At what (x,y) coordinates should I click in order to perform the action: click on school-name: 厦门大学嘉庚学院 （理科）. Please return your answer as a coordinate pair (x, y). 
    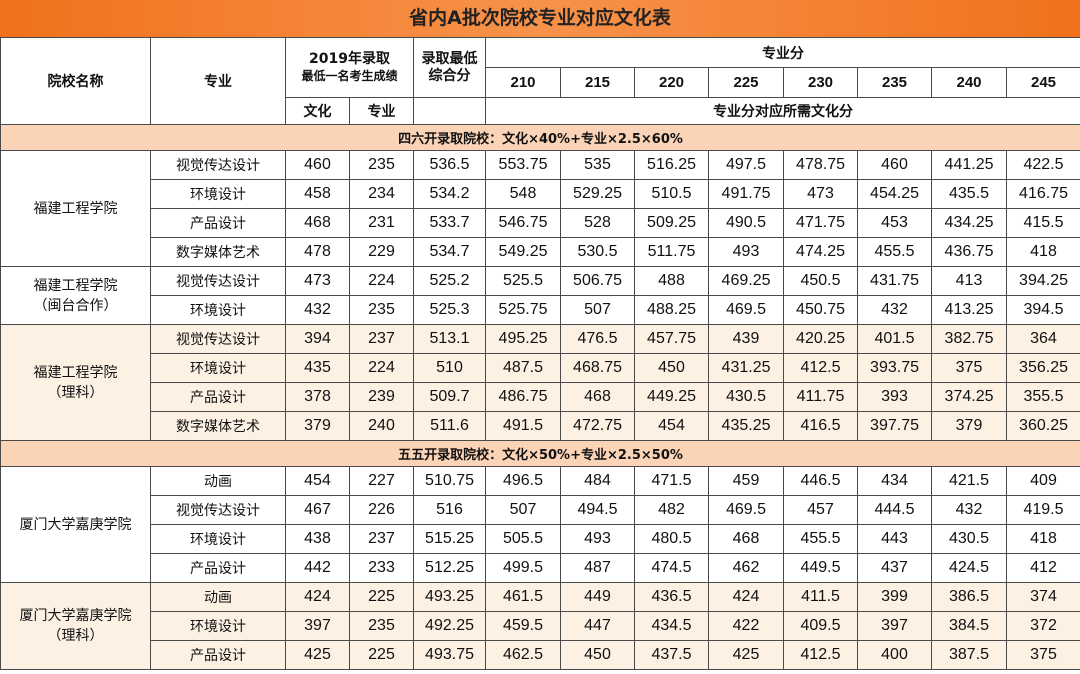
    Looking at the image, I should click on (75, 626).